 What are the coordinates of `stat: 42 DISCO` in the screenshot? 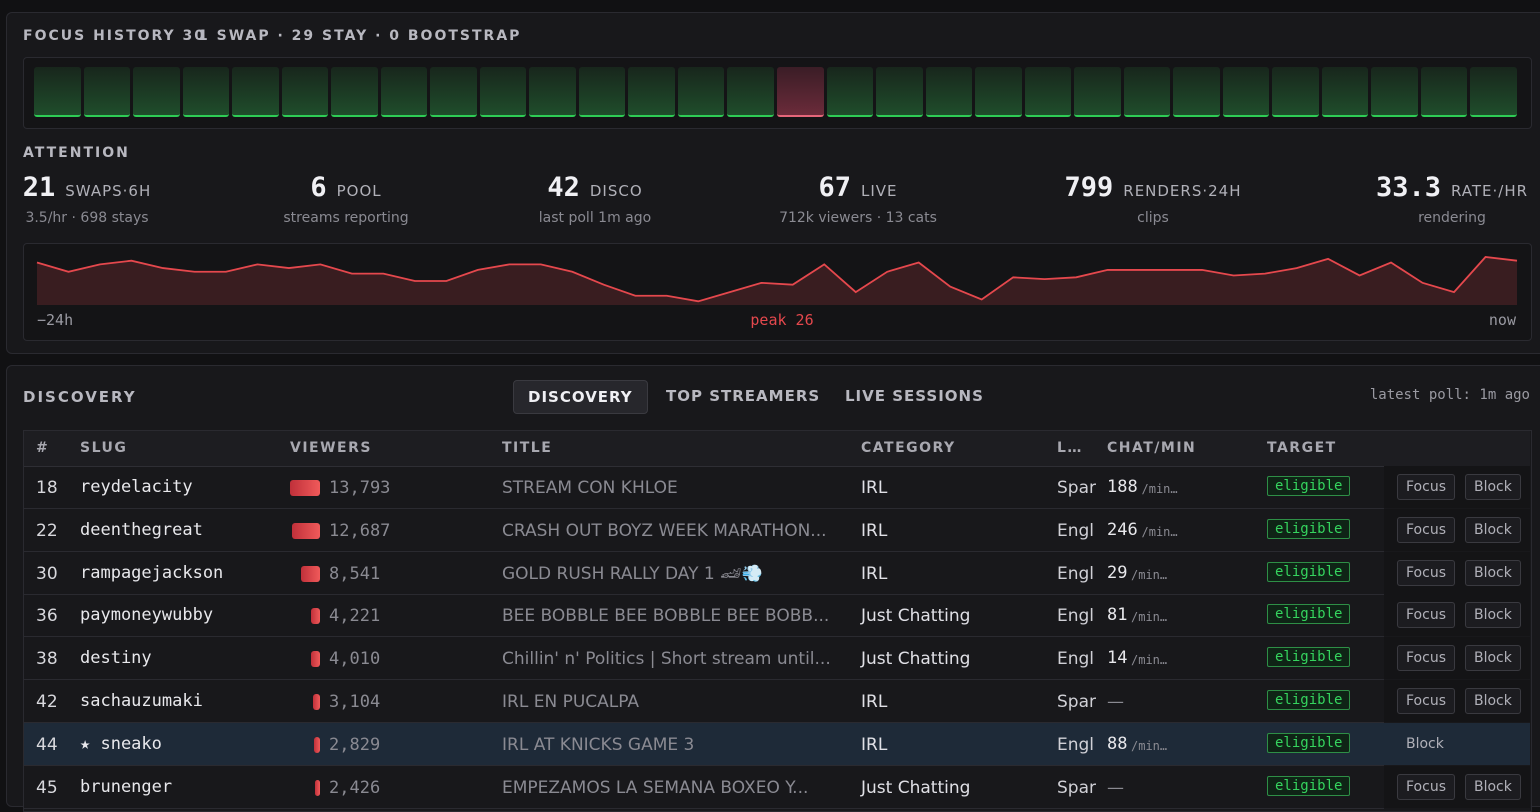 It's located at (595, 187).